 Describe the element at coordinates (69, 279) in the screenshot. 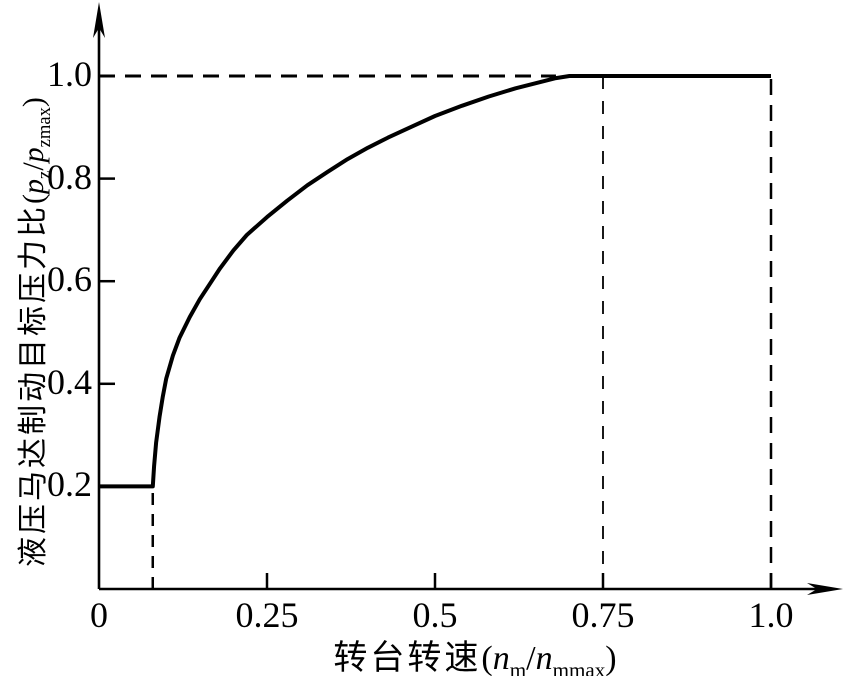

I see `y-tick-label: 0.6` at that location.